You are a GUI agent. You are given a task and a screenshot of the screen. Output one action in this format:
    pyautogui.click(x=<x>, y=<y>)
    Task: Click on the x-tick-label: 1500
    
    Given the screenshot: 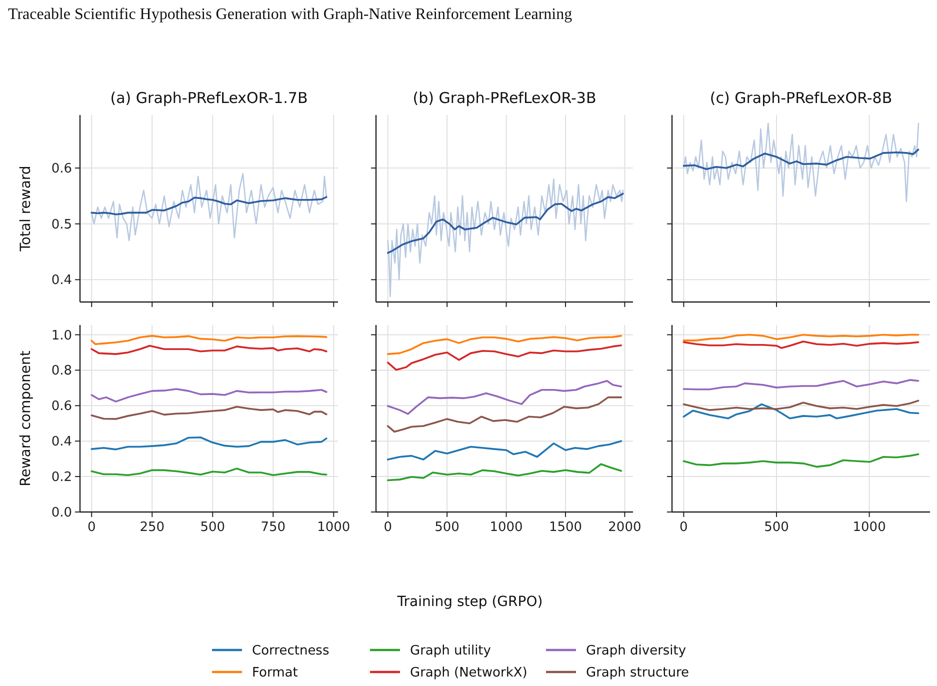 What is the action you would take?
    pyautogui.click(x=565, y=527)
    